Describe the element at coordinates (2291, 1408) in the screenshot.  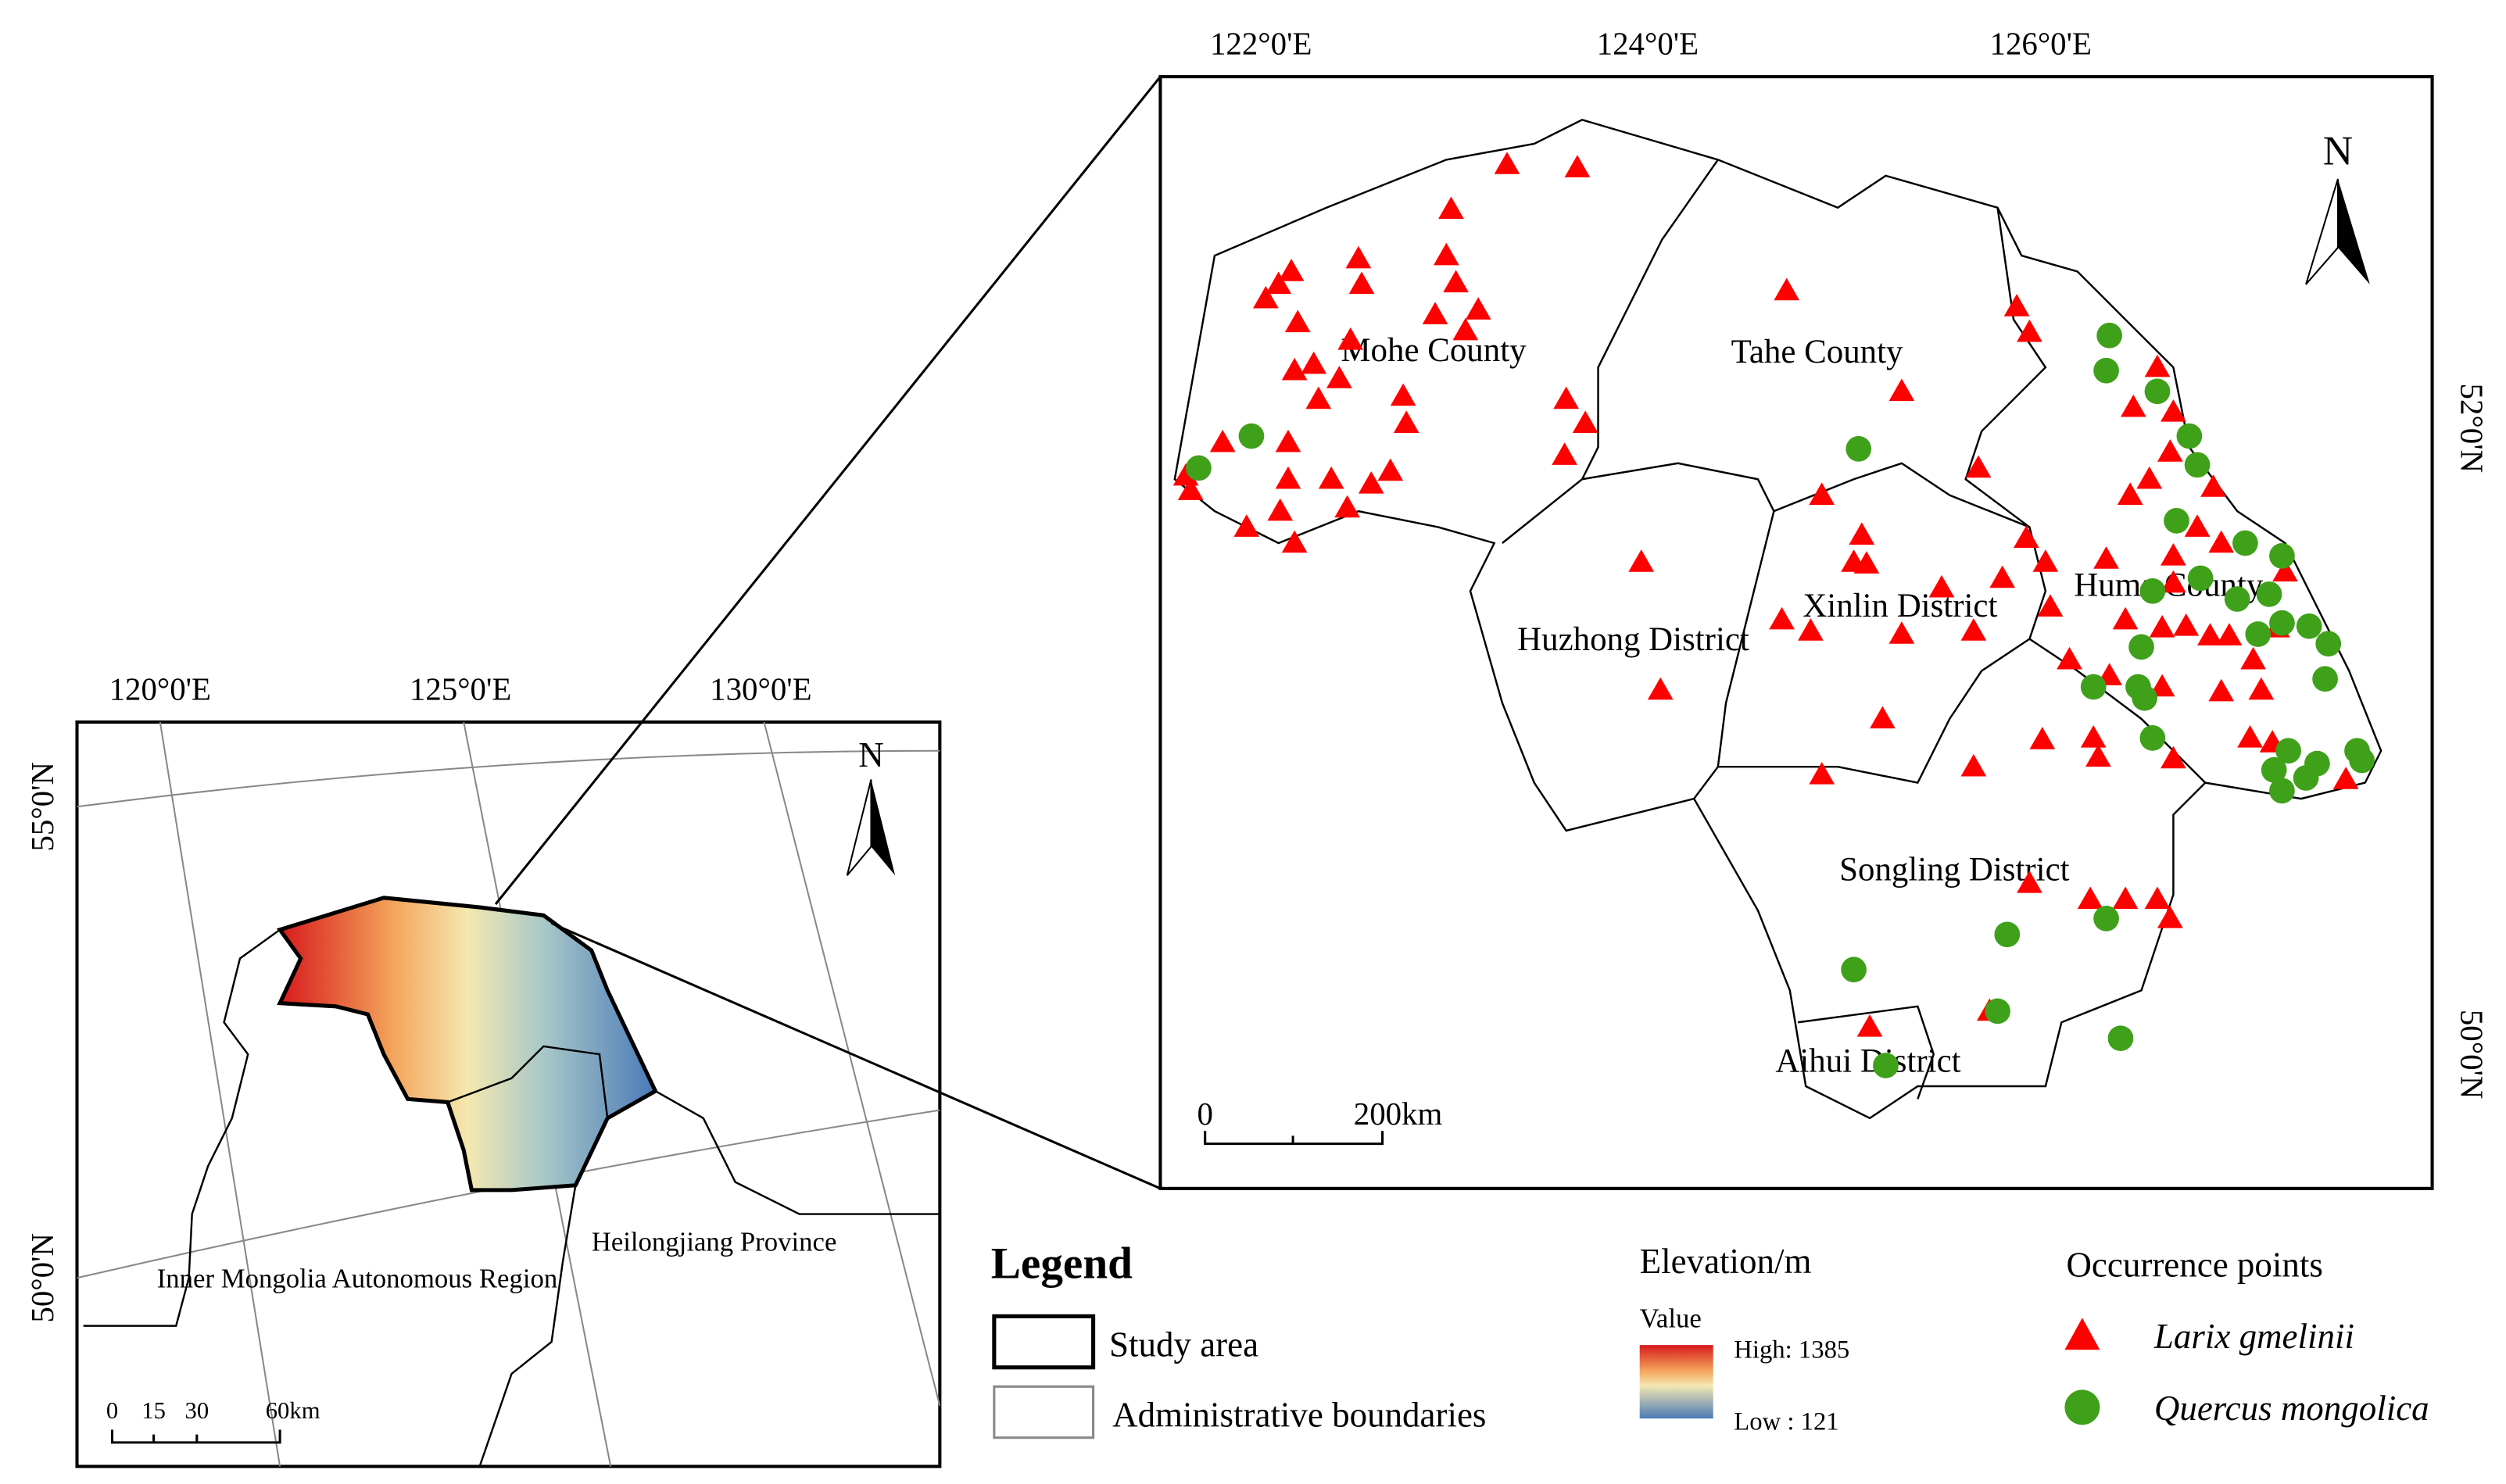
I see `species-label: Quercus mongolica` at that location.